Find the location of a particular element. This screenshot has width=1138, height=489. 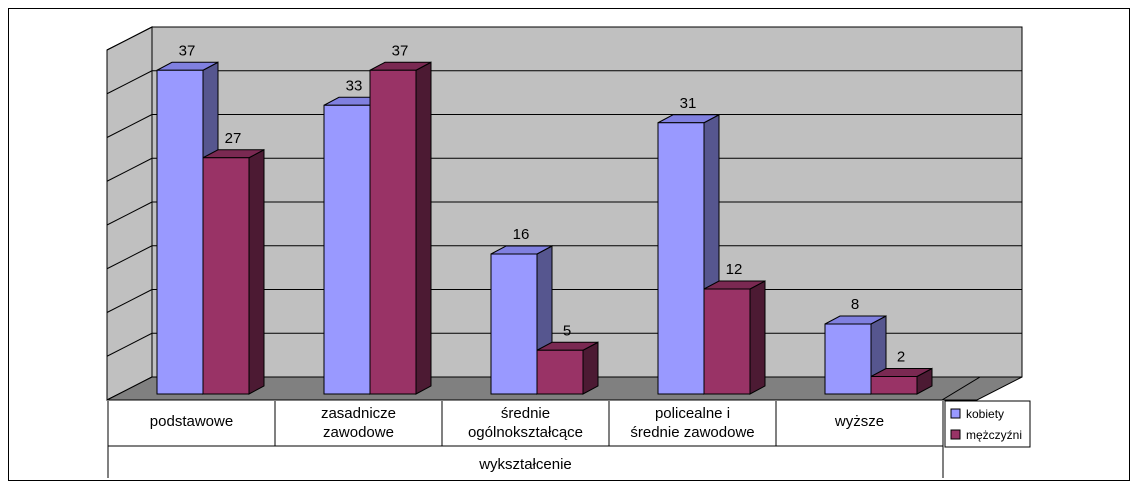

category-label: wyższe is located at coordinates (859, 421).